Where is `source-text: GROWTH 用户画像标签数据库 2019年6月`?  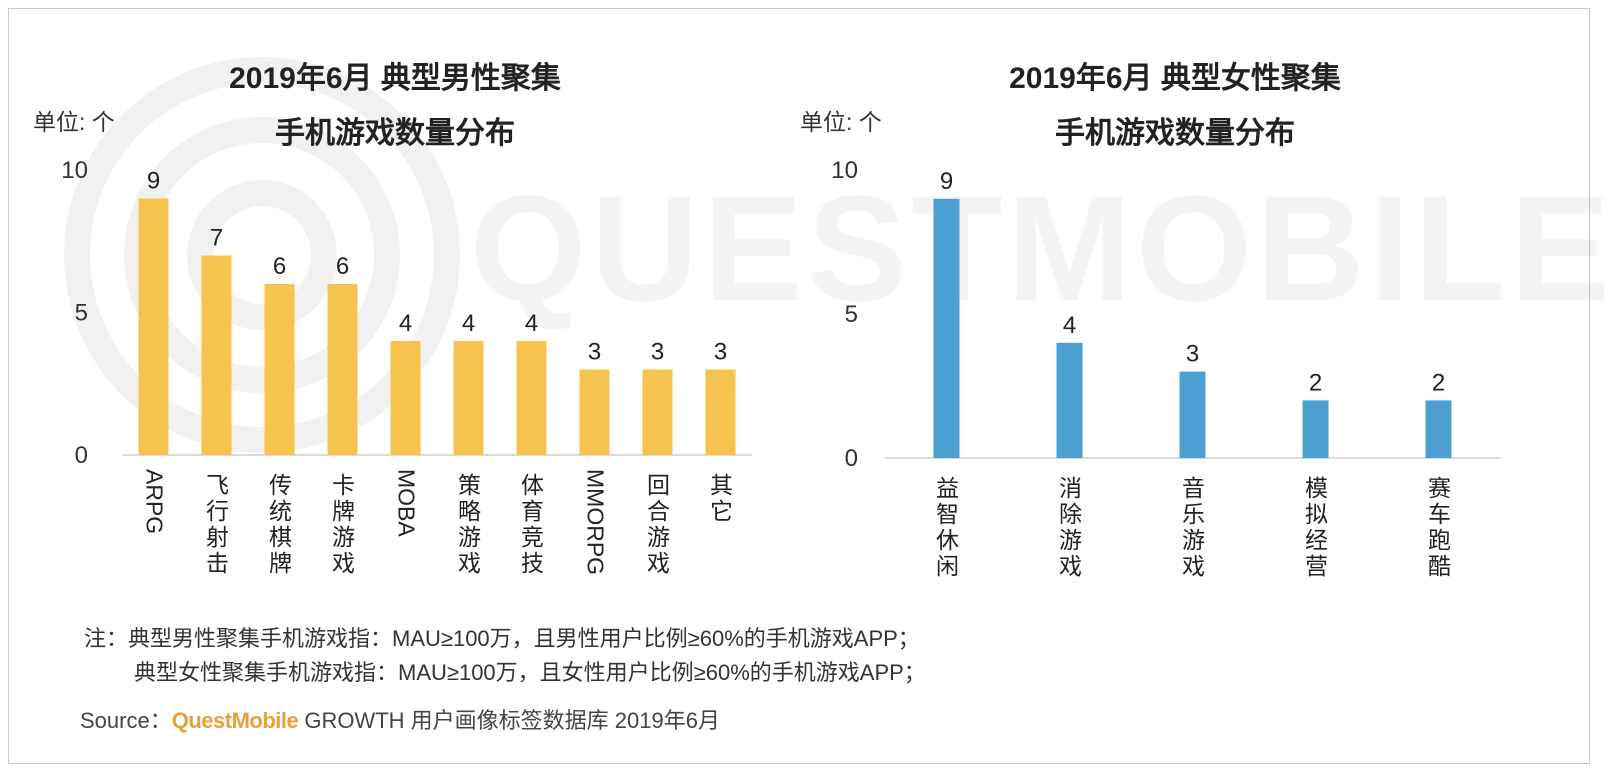
source-text: GROWTH 用户画像标签数据库 2019年6月 is located at coordinates (509, 720).